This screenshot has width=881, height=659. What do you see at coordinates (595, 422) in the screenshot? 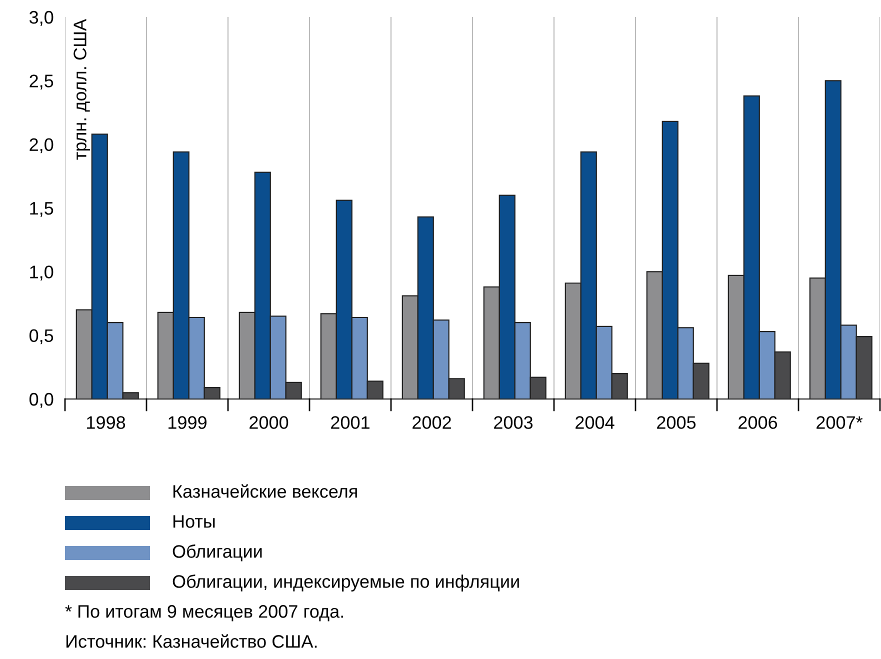
I see `x-tick-label: 2004` at bounding box center [595, 422].